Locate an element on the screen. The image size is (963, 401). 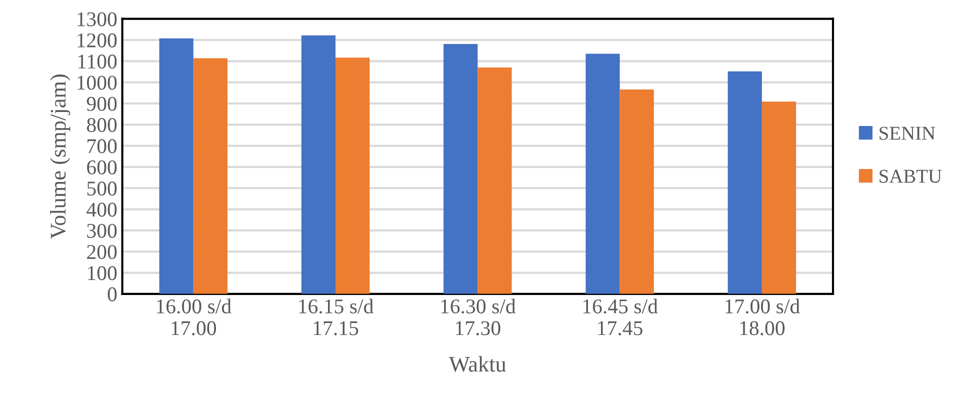
y-tick-label: 600 is located at coordinates (102, 167).